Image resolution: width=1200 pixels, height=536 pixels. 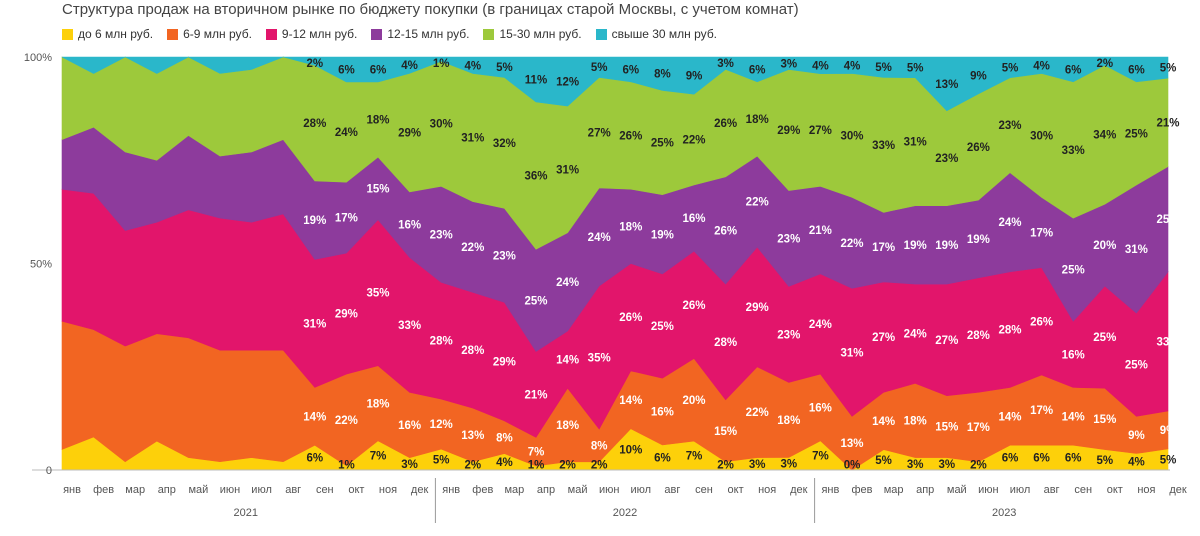 I want to click on data-label-s2-m14: 29%, so click(x=504, y=363).